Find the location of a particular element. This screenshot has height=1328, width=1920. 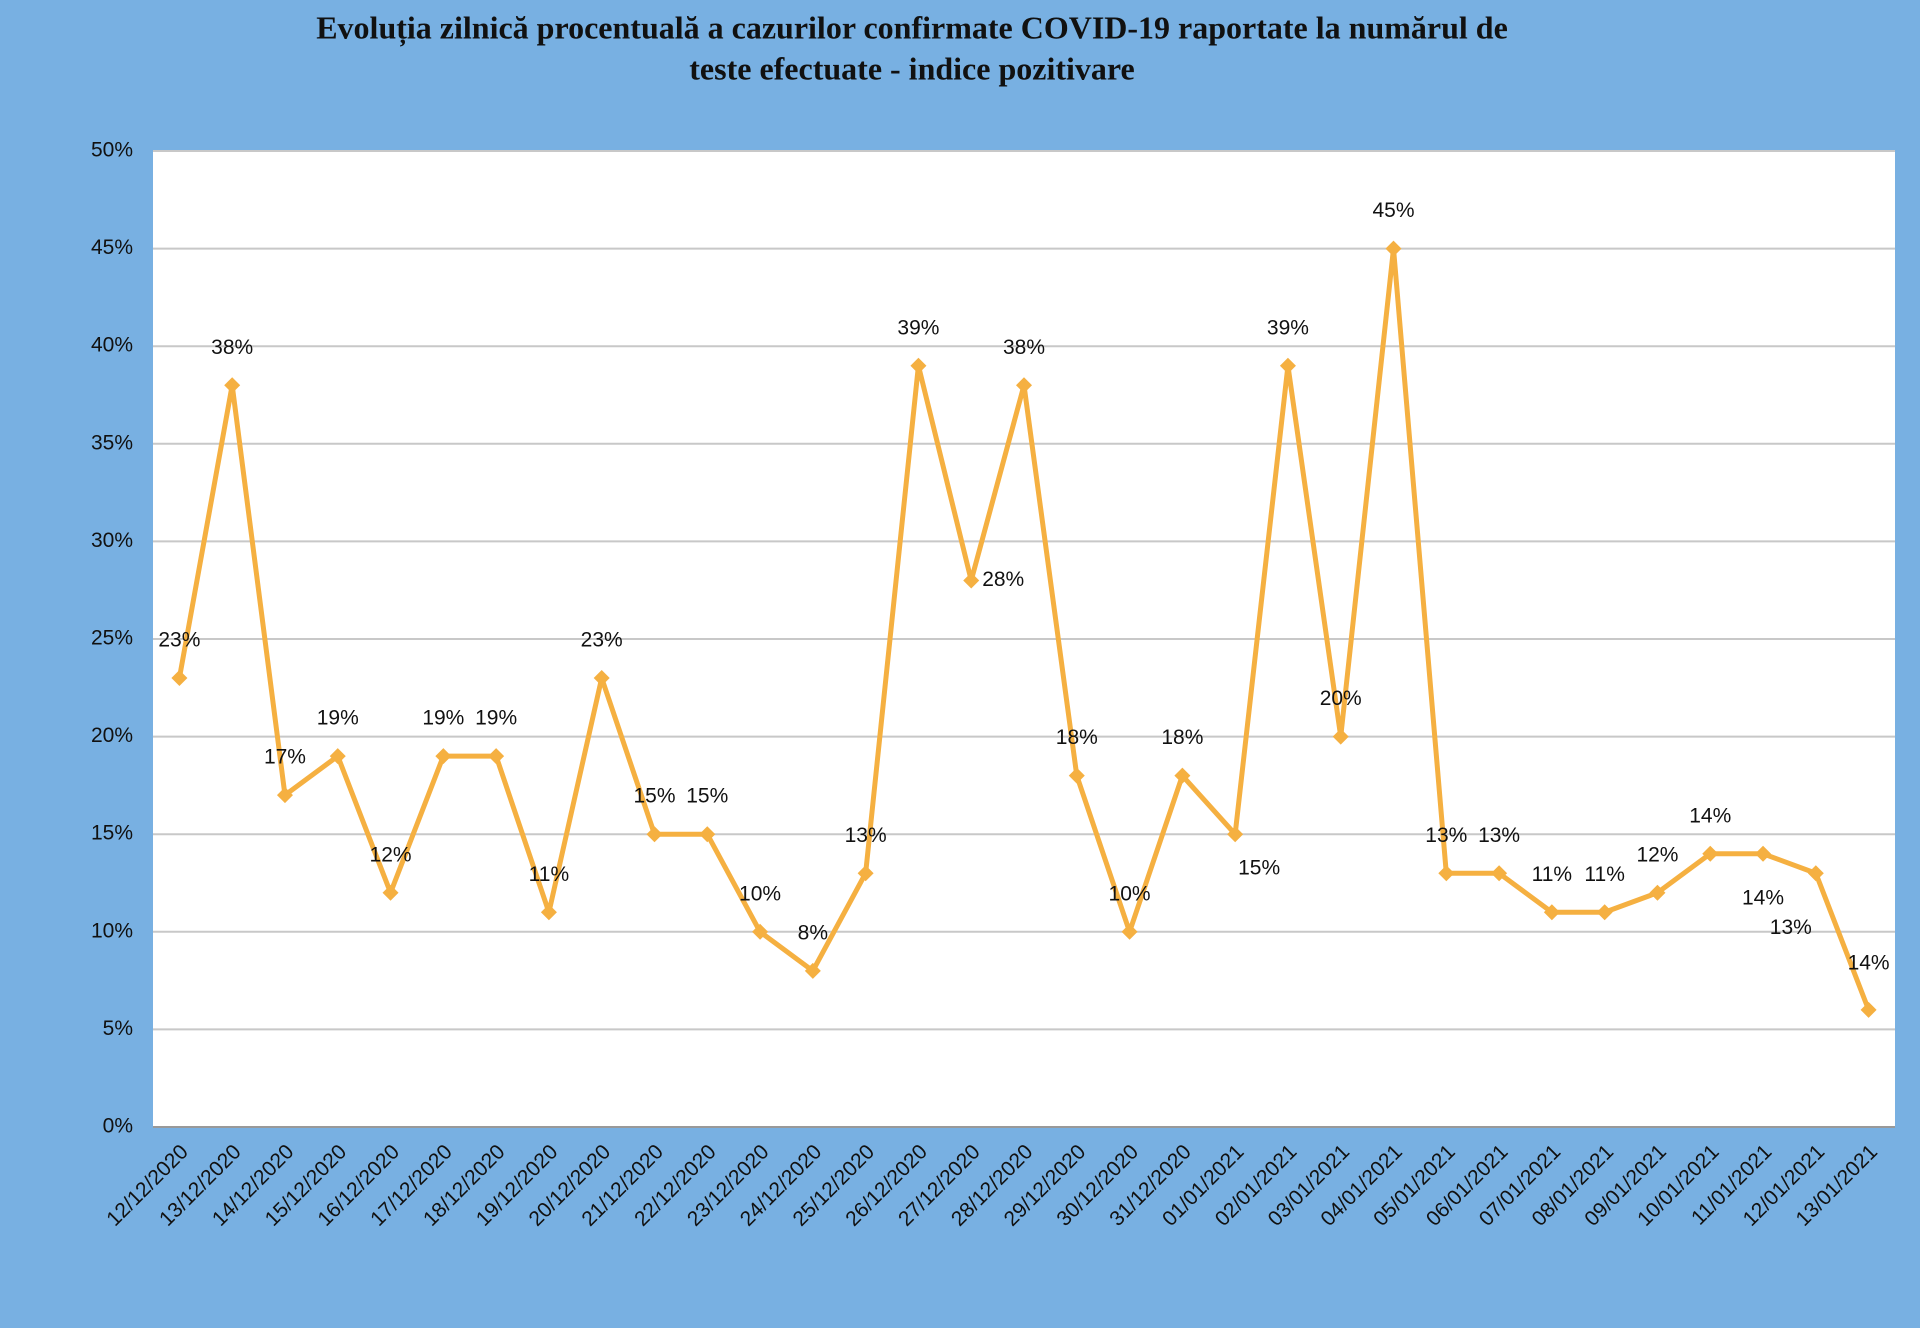

chart-title: teste efectuate - indice pozitivare is located at coordinates (911, 68).